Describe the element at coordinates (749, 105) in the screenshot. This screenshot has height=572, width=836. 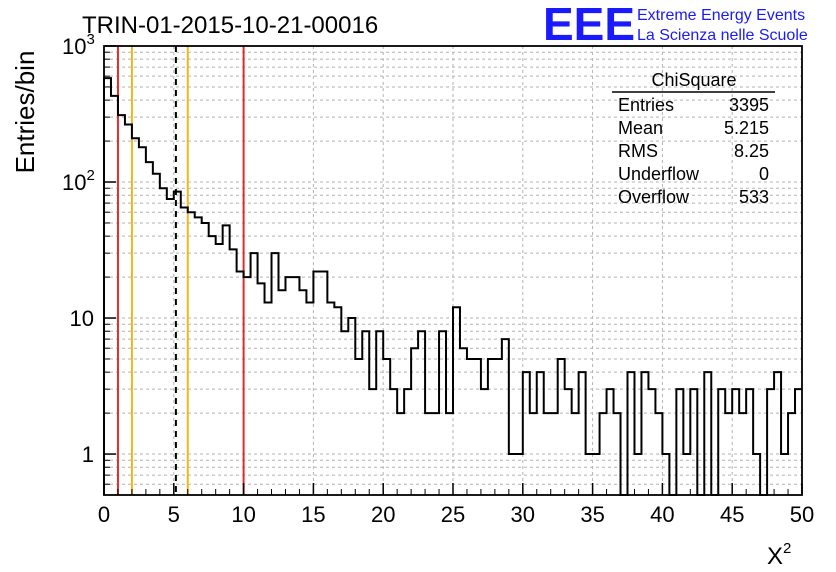
I see `stats-value-entries: 3395` at that location.